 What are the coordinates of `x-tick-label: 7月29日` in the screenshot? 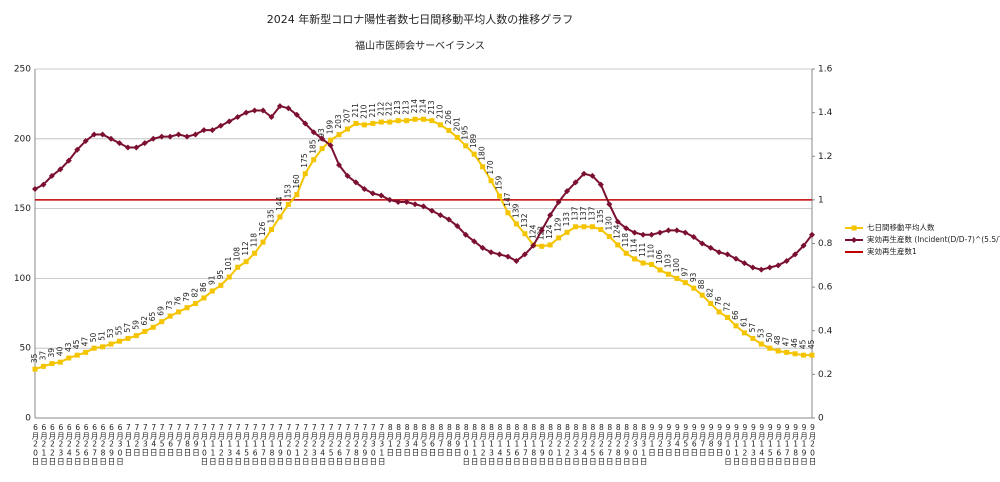 It's located at (364, 444).